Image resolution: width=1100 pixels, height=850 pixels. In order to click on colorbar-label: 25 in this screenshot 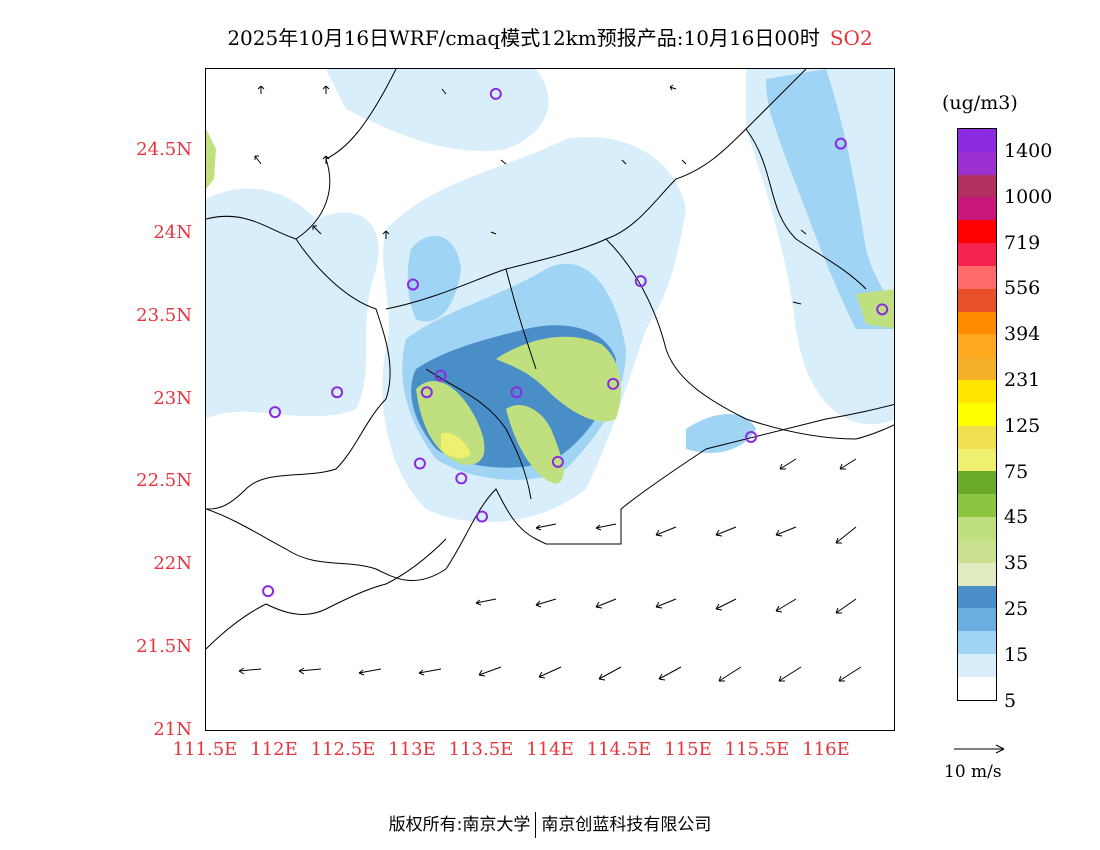, I will do `click(1016, 609)`.